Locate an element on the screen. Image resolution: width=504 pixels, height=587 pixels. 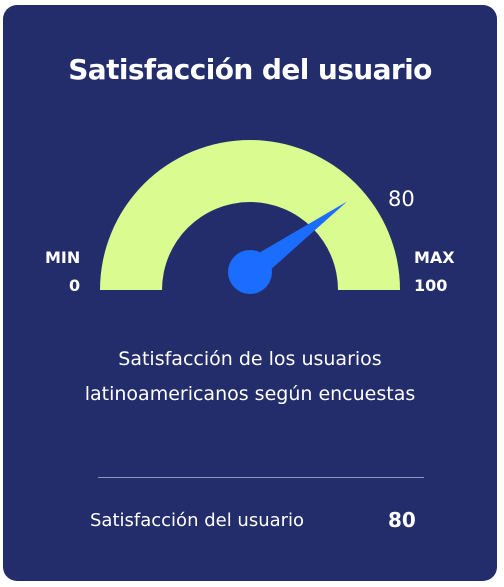
gauge-value-label: 80 is located at coordinates (401, 199).